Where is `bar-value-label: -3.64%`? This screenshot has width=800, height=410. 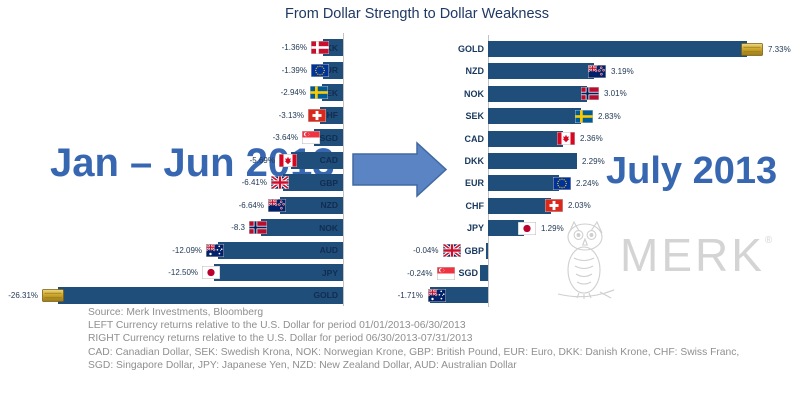 bar-value-label: -3.64% is located at coordinates (285, 137).